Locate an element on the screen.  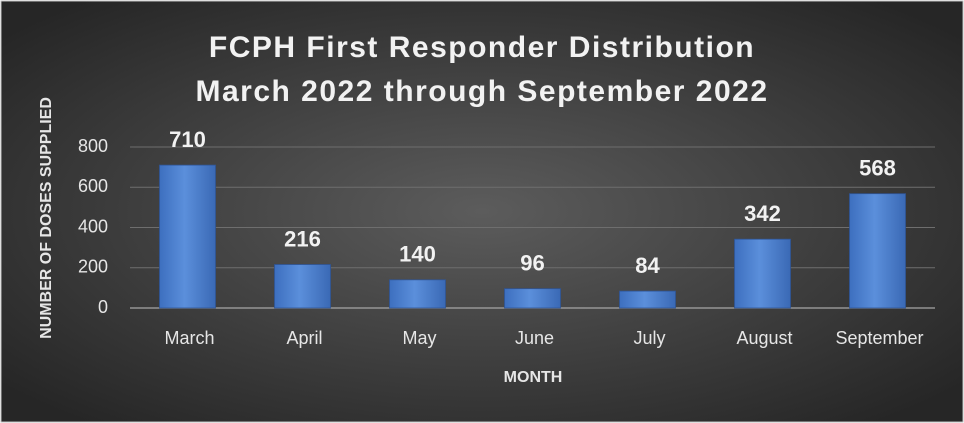
x-tick-label: March is located at coordinates (189, 338).